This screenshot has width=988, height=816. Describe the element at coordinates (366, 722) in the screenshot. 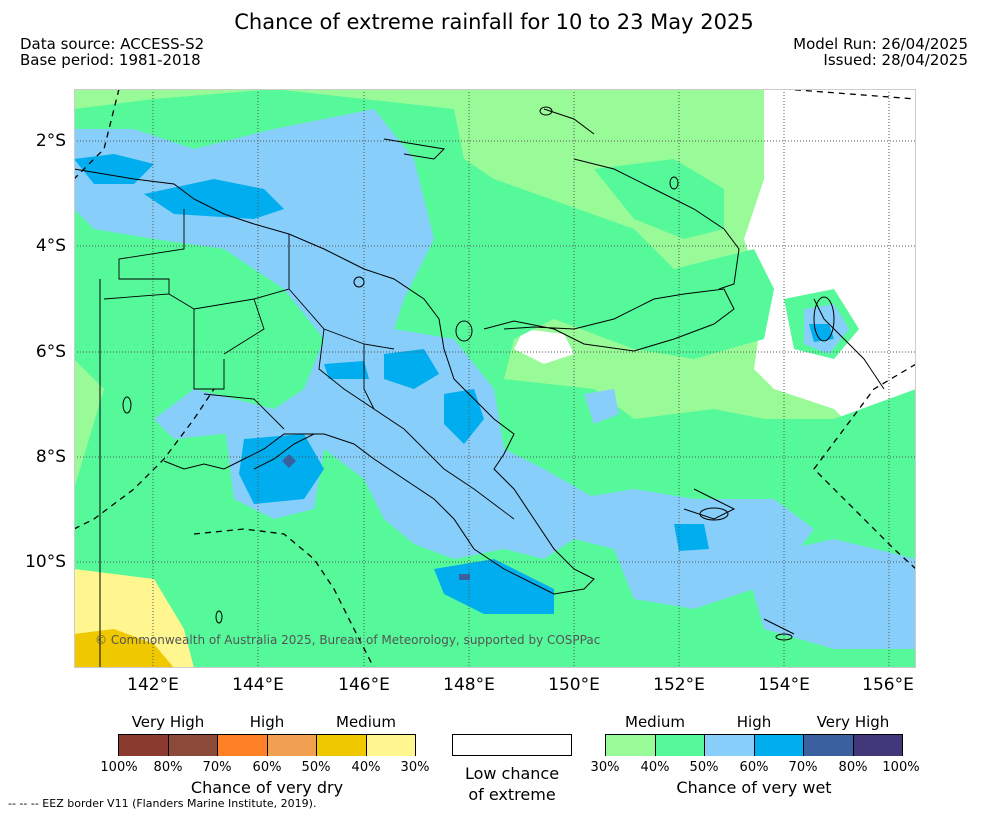

I see `dry-head-medium: Medium` at that location.